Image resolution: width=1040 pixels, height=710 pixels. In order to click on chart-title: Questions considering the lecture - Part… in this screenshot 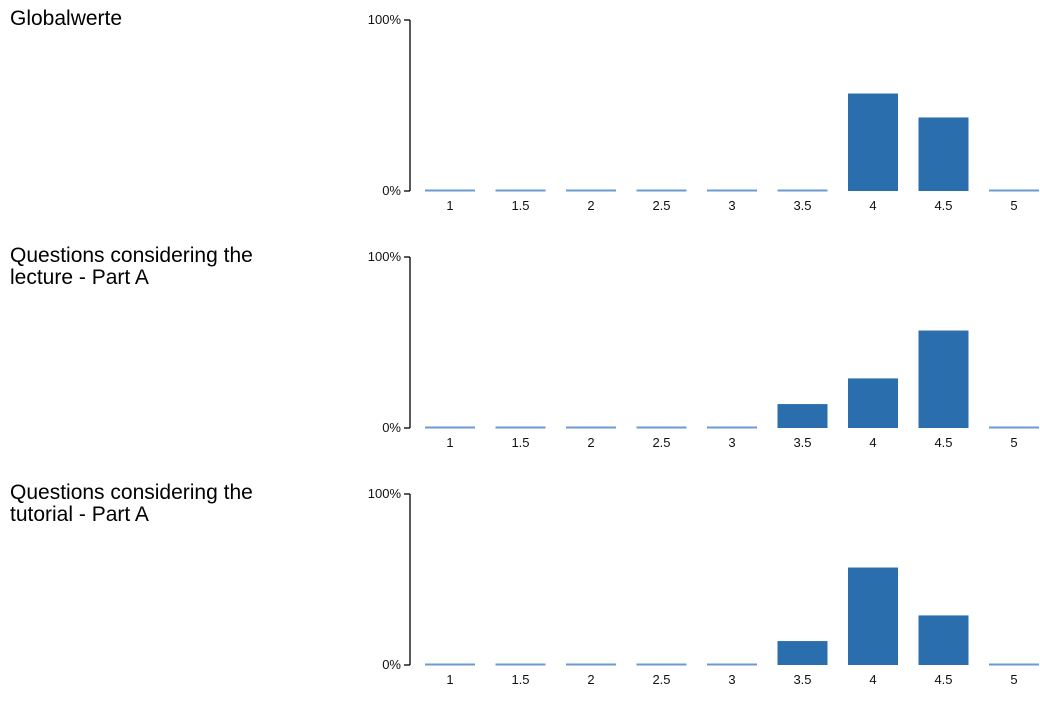, I will do `click(131, 266)`.